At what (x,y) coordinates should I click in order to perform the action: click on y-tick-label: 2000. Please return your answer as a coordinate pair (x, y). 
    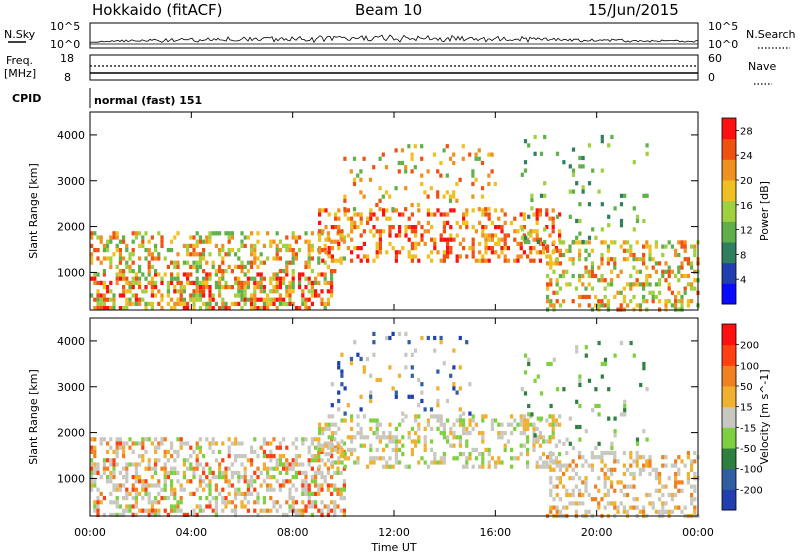
    Looking at the image, I should click on (71, 227).